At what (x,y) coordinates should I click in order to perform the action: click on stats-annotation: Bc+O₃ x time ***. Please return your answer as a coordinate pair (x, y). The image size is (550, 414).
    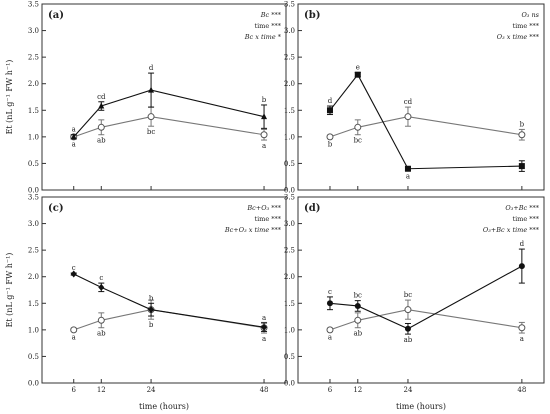
    Looking at the image, I should click on (253, 230).